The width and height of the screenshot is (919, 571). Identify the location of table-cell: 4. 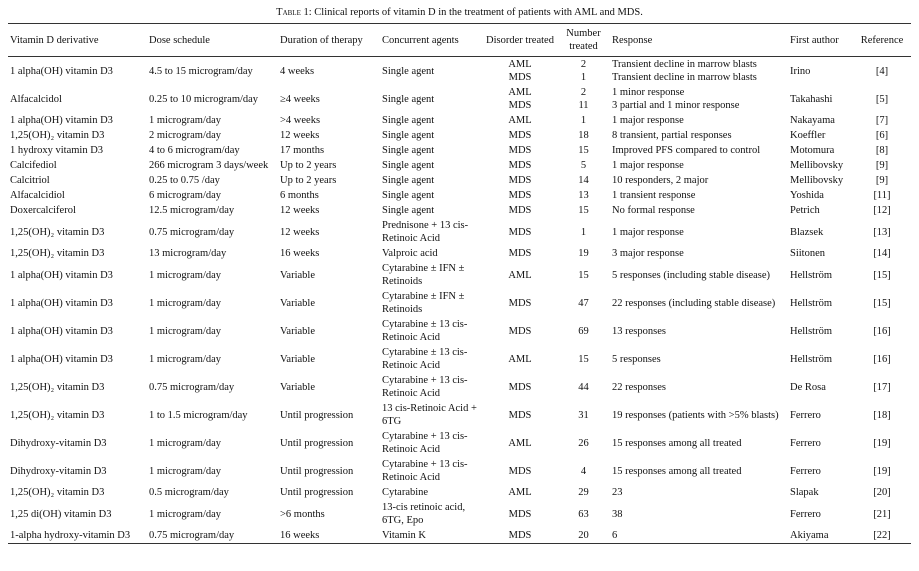
(583, 471).